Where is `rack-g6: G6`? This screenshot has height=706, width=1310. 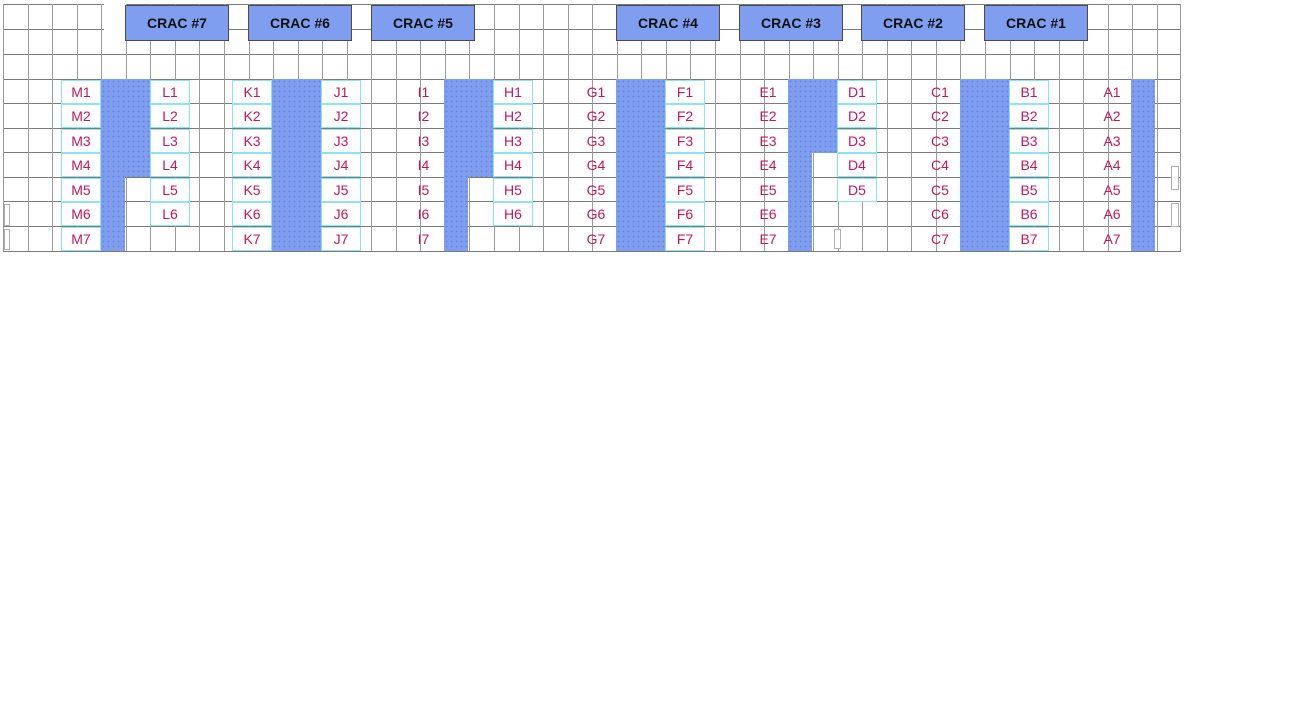
rack-g6: G6 is located at coordinates (596, 214).